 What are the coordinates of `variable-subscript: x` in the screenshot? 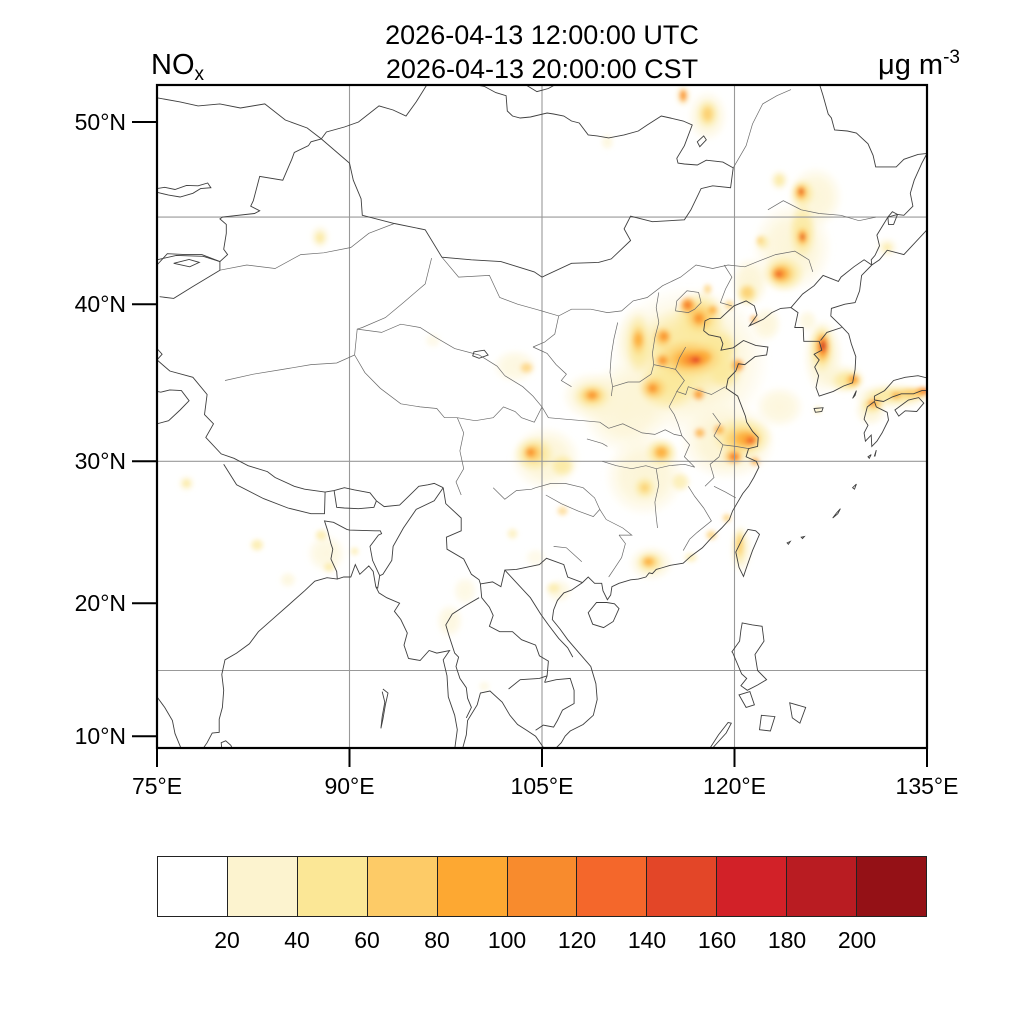 It's located at (199, 74).